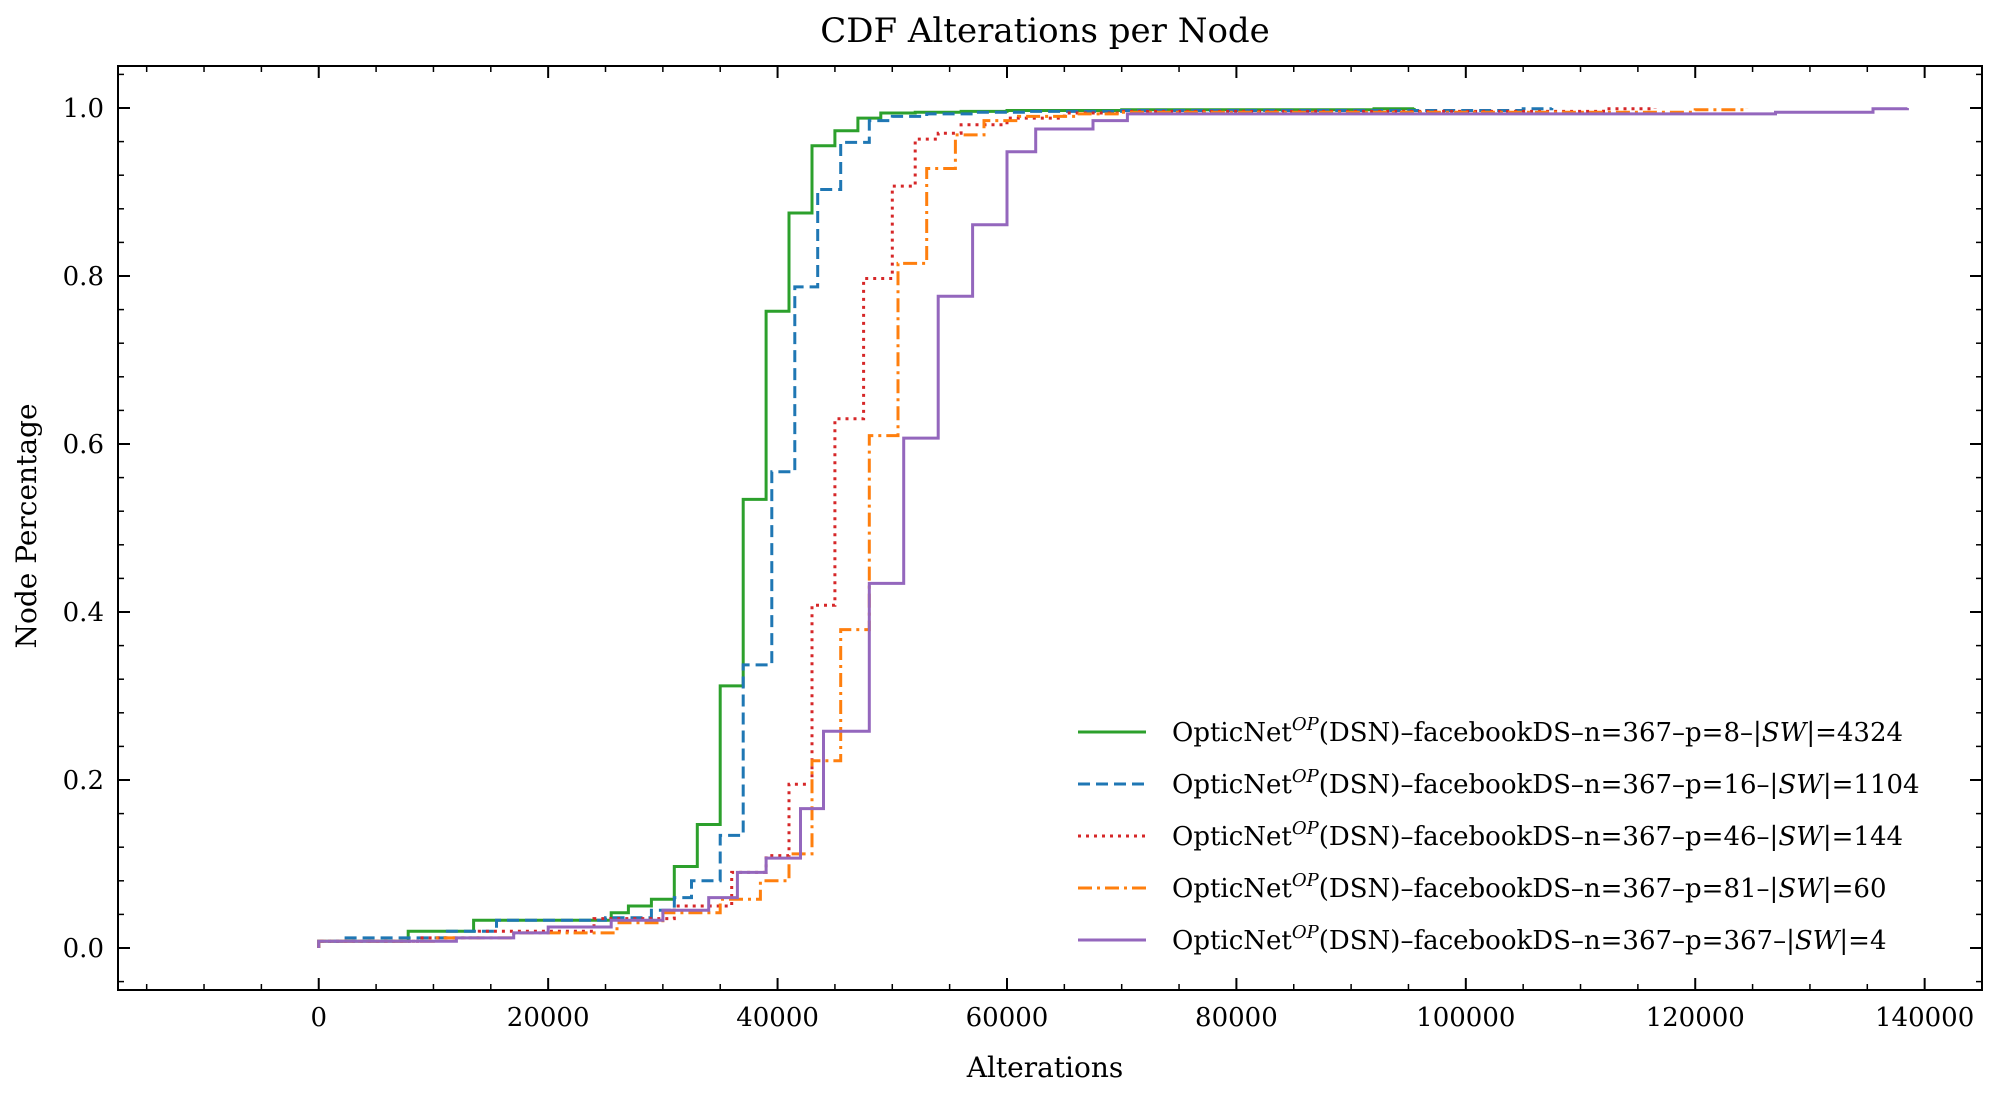  What do you see at coordinates (1465, 1018) in the screenshot?
I see `x-tick-label: 100000` at bounding box center [1465, 1018].